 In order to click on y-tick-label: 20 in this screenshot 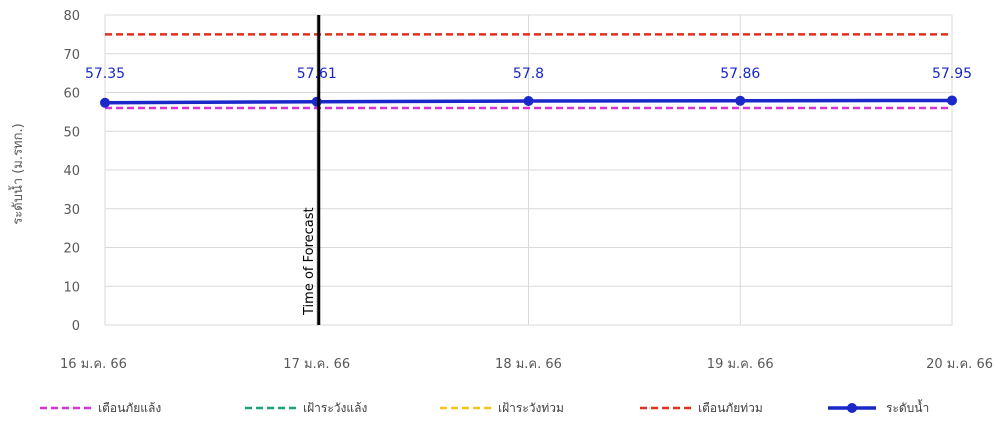, I will do `click(71, 249)`.